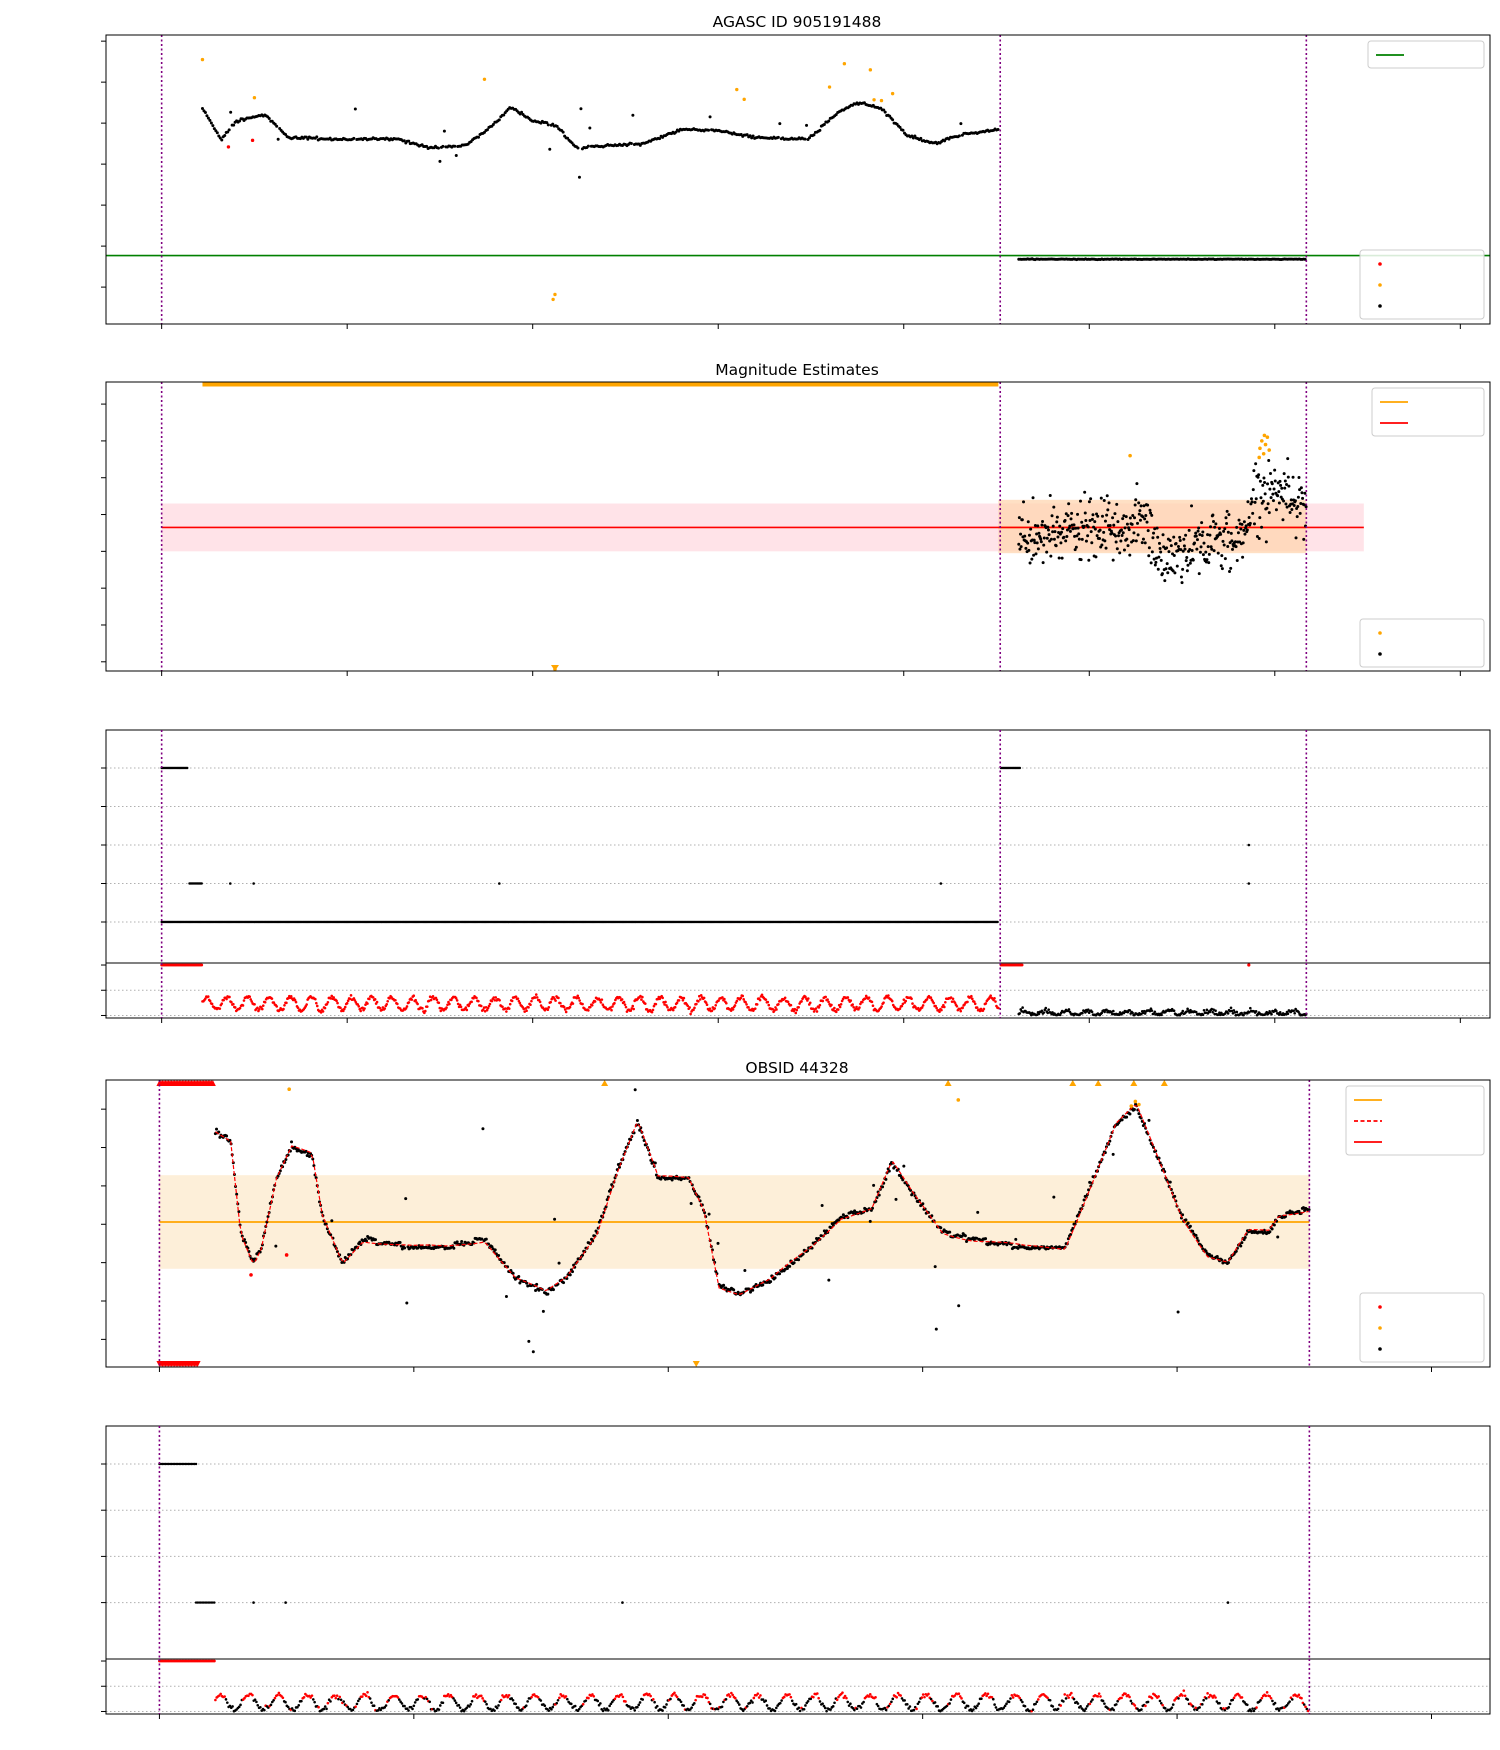 This screenshot has height=1750, width=1500. I want to click on legend-marker, so click(1380, 1328).